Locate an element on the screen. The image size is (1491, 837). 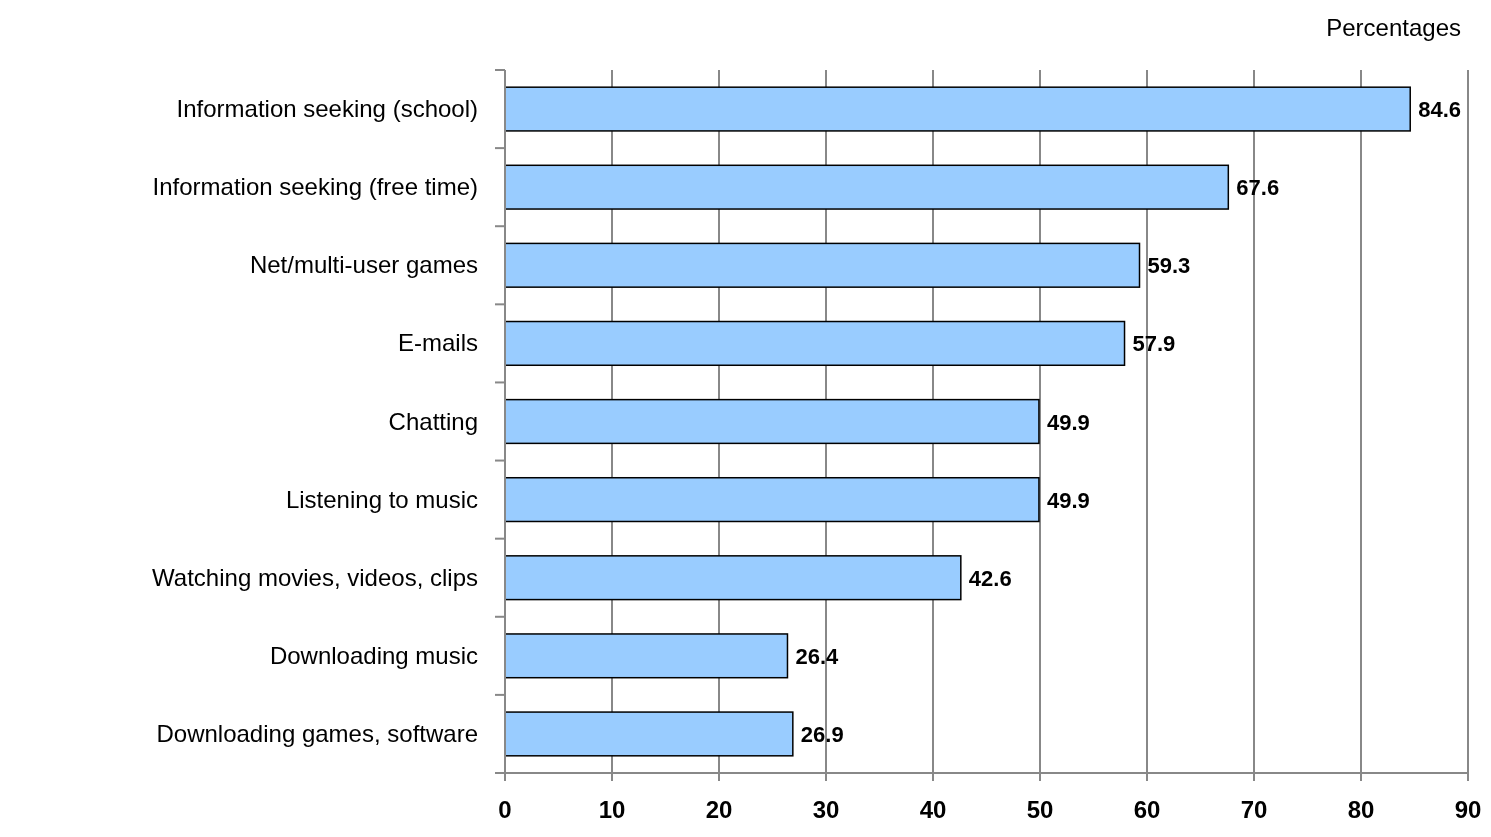
y-tick-label: Downloading games, software is located at coordinates (317, 733).